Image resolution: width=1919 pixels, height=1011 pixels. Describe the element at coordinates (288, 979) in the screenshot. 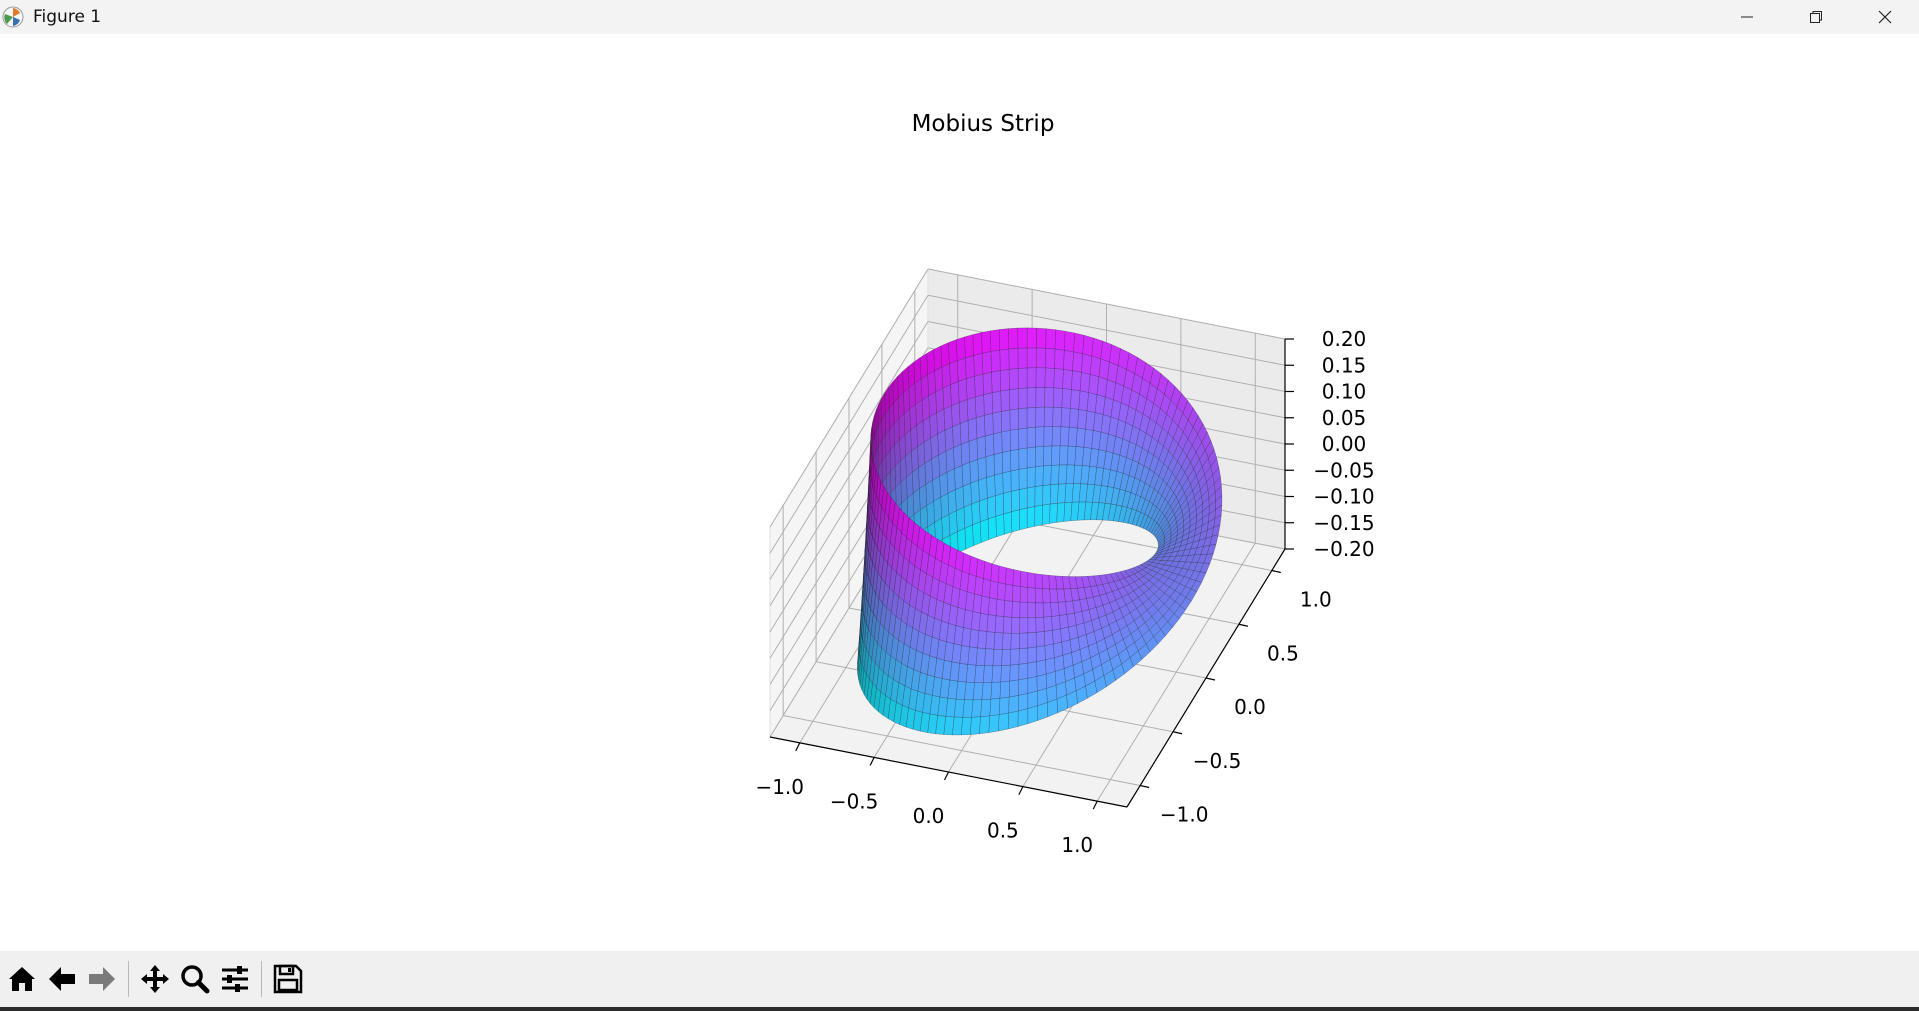

I see `save-button` at that location.